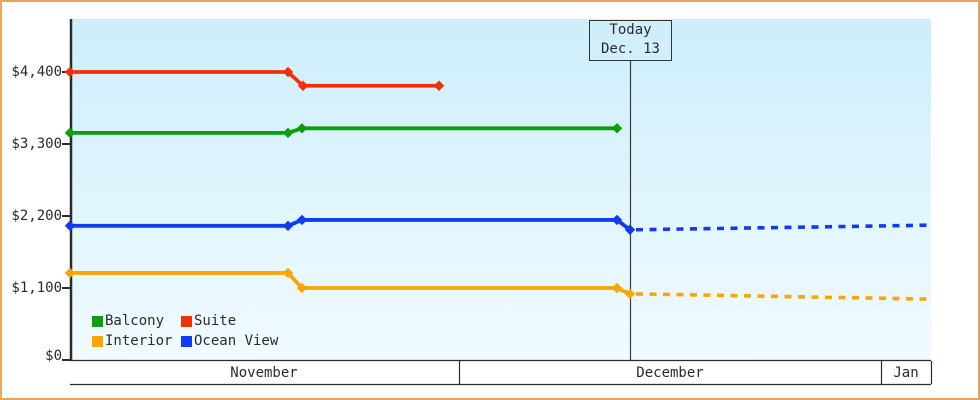 The image size is (980, 400). Describe the element at coordinates (630, 30) in the screenshot. I see `today-callout-title: Today` at that location.